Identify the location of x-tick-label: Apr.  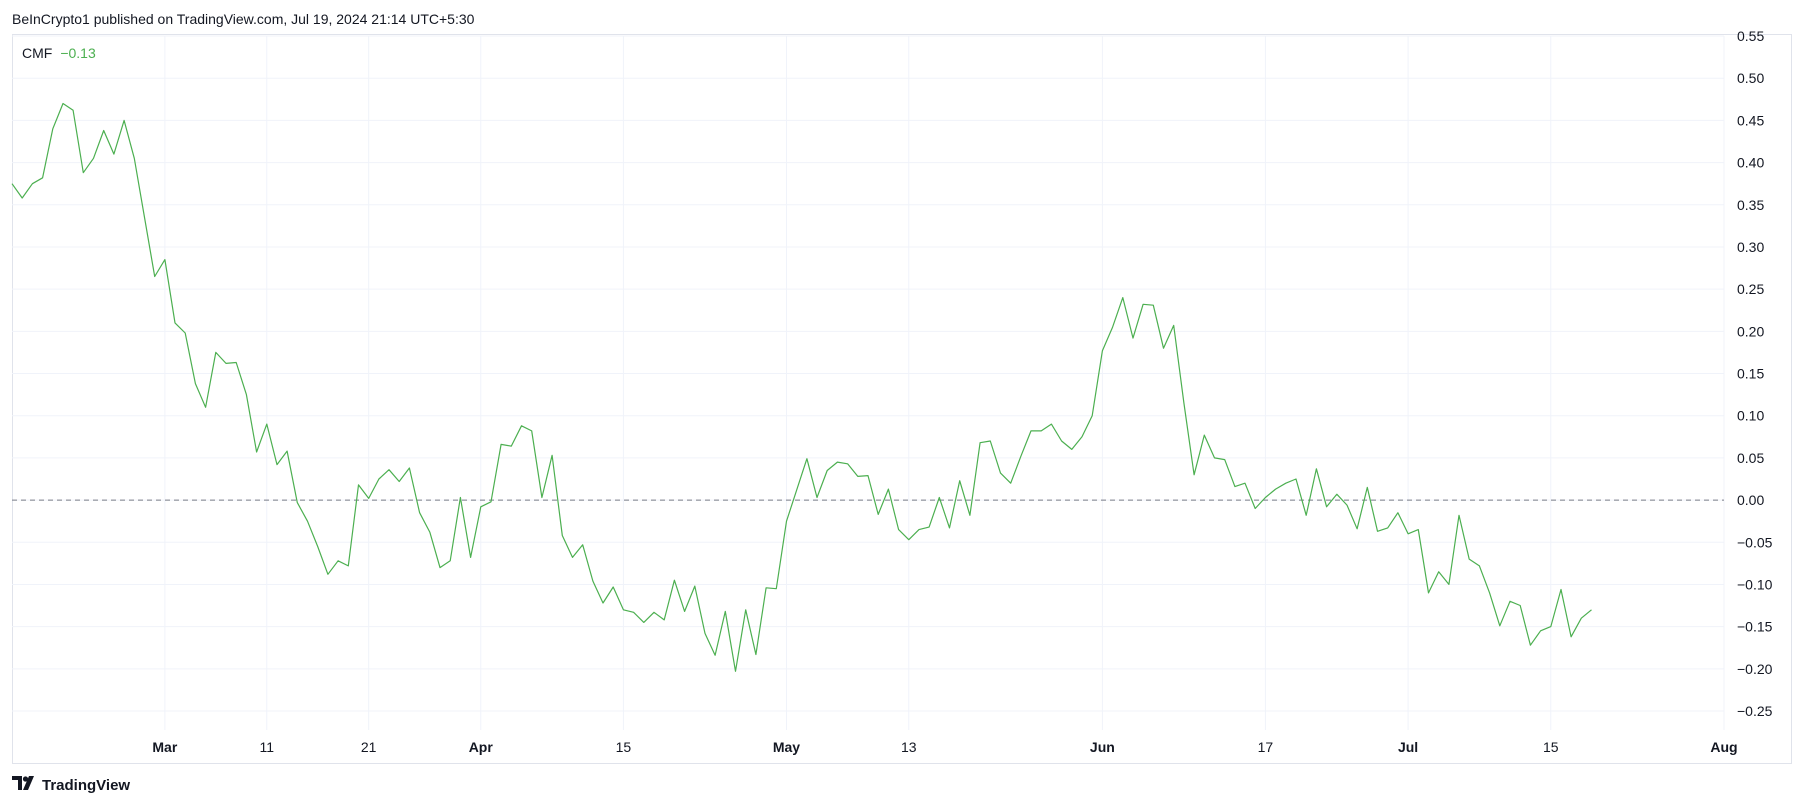
(481, 747).